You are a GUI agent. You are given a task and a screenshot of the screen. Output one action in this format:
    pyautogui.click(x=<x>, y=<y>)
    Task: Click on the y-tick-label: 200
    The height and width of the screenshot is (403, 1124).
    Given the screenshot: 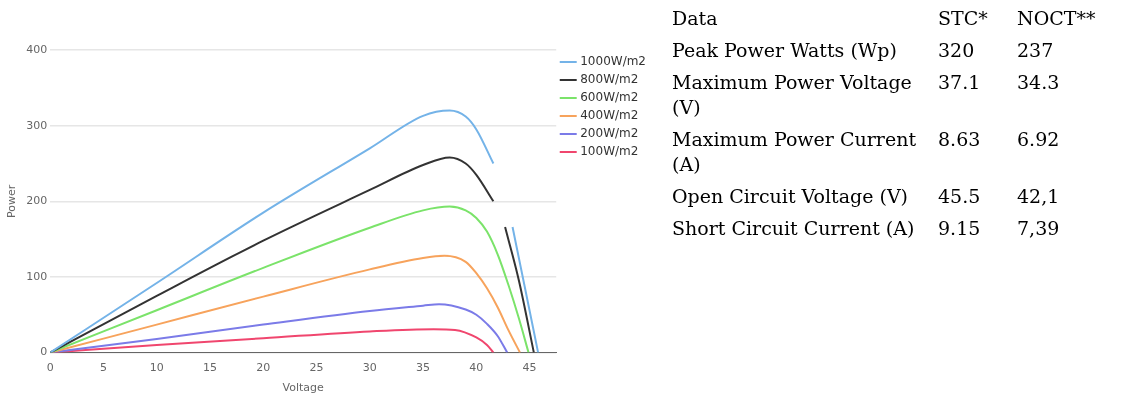 What is the action you would take?
    pyautogui.click(x=37, y=201)
    